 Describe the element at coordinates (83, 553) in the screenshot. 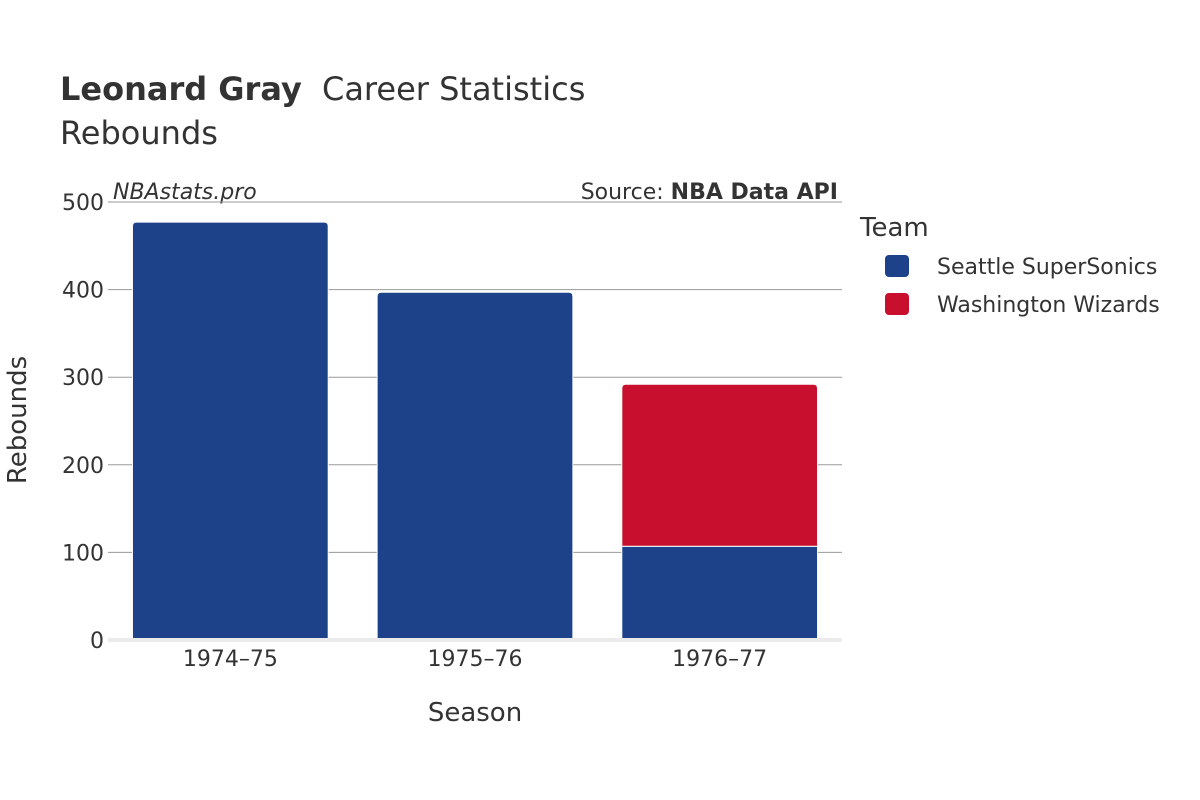

I see `y-tick-label: 100` at that location.